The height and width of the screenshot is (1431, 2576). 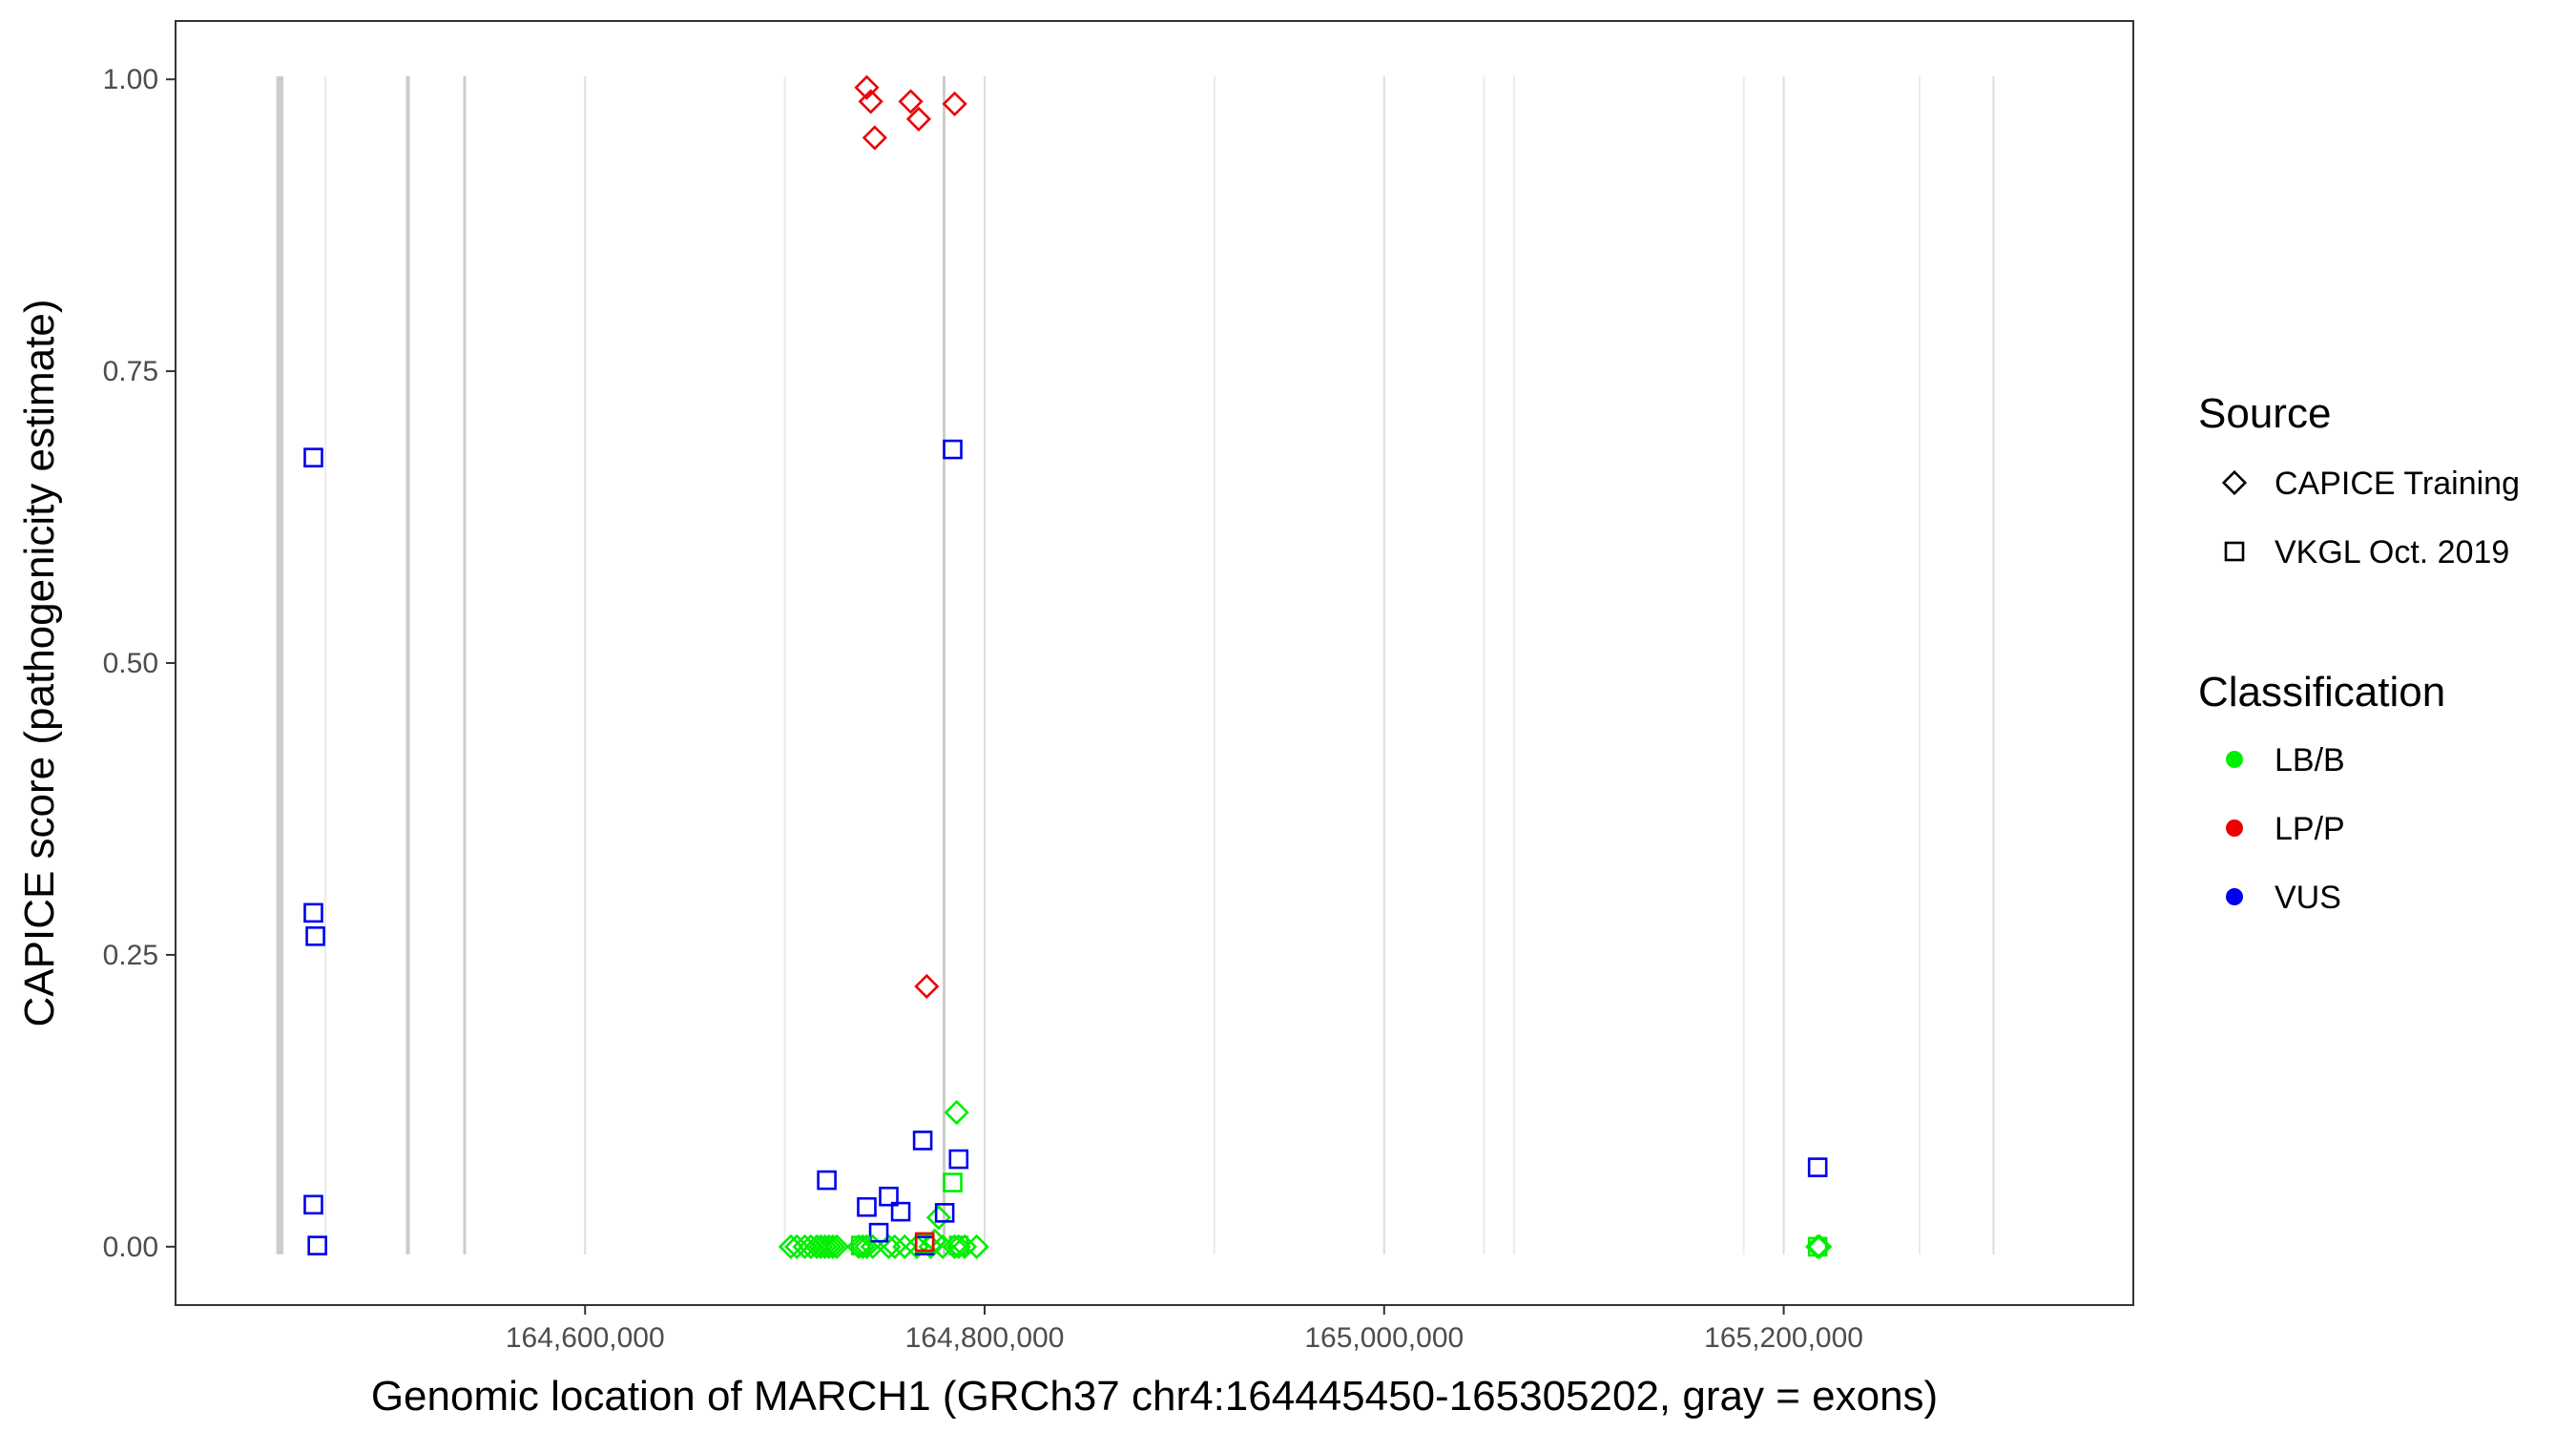 What do you see at coordinates (130, 79) in the screenshot?
I see `y-tick-label: 1.00` at bounding box center [130, 79].